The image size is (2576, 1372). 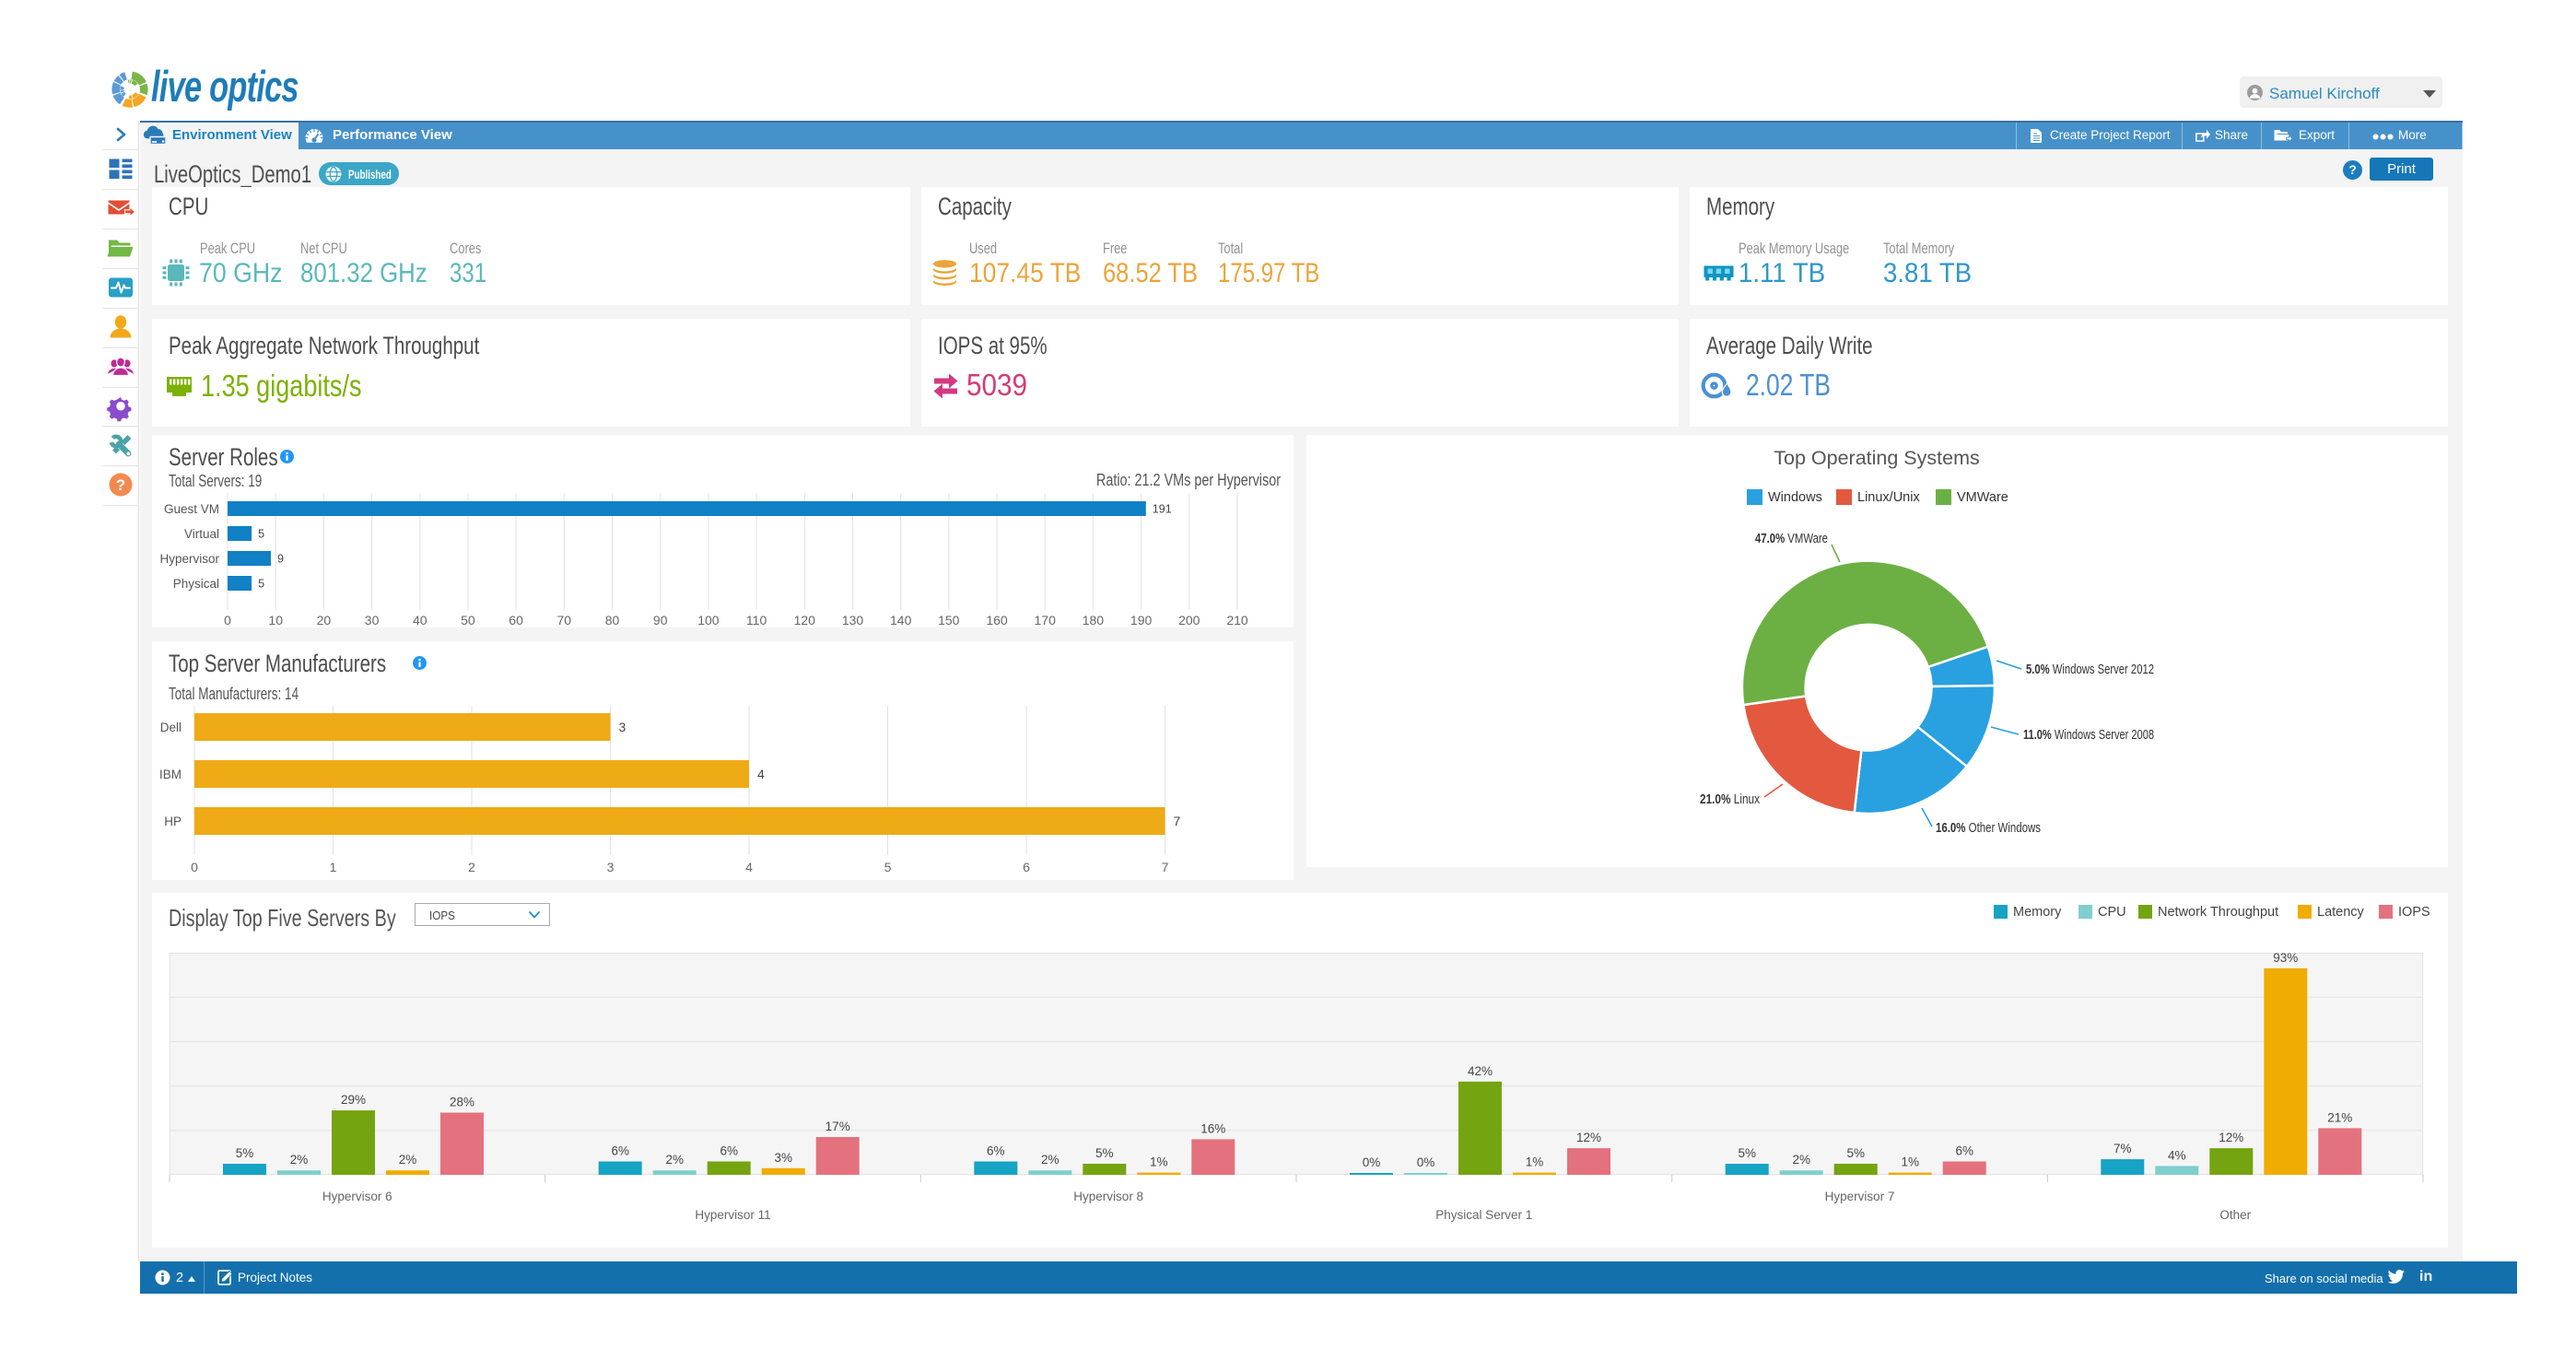 What do you see at coordinates (660, 620) in the screenshot?
I see `svg-text: 90` at bounding box center [660, 620].